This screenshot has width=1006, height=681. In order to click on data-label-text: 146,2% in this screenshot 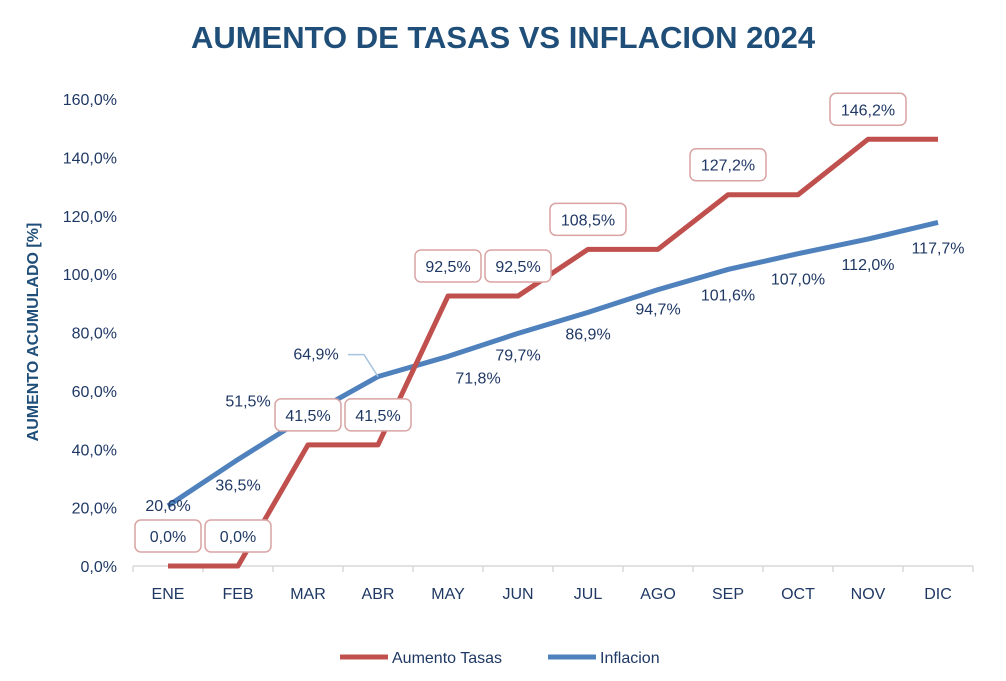, I will do `click(868, 110)`.